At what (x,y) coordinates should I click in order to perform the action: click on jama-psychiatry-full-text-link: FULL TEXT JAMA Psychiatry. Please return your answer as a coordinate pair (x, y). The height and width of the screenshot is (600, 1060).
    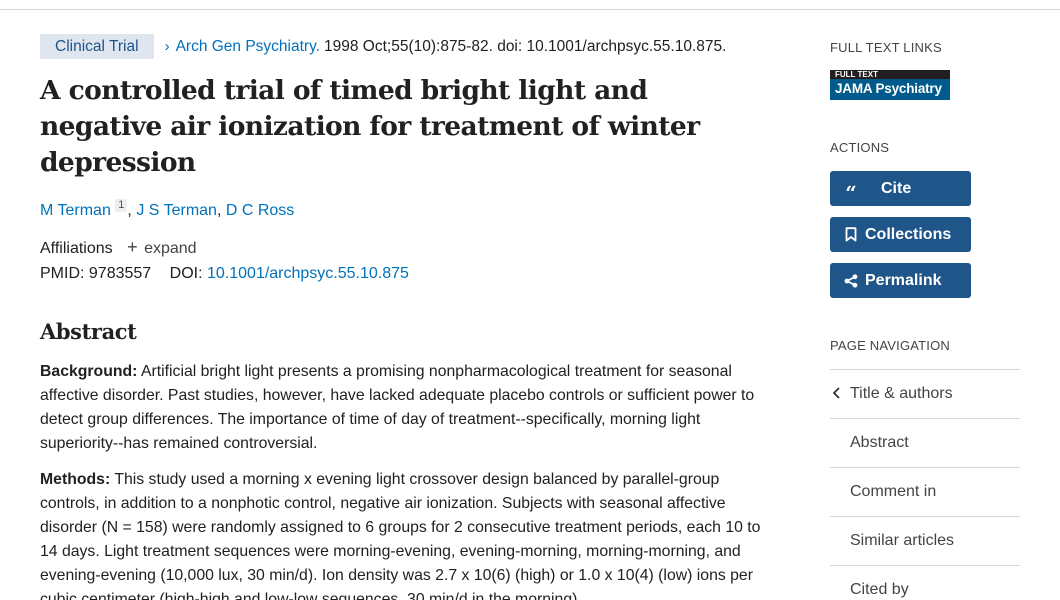
    Looking at the image, I should click on (890, 85).